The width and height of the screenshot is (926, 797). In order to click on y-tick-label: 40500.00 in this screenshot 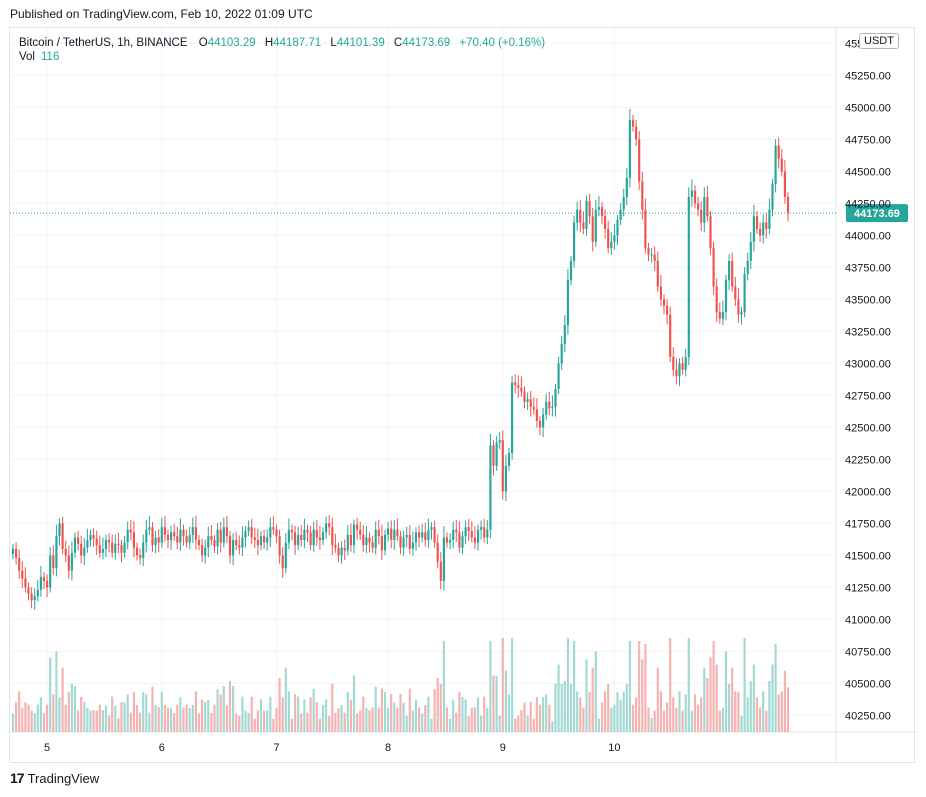, I will do `click(868, 684)`.